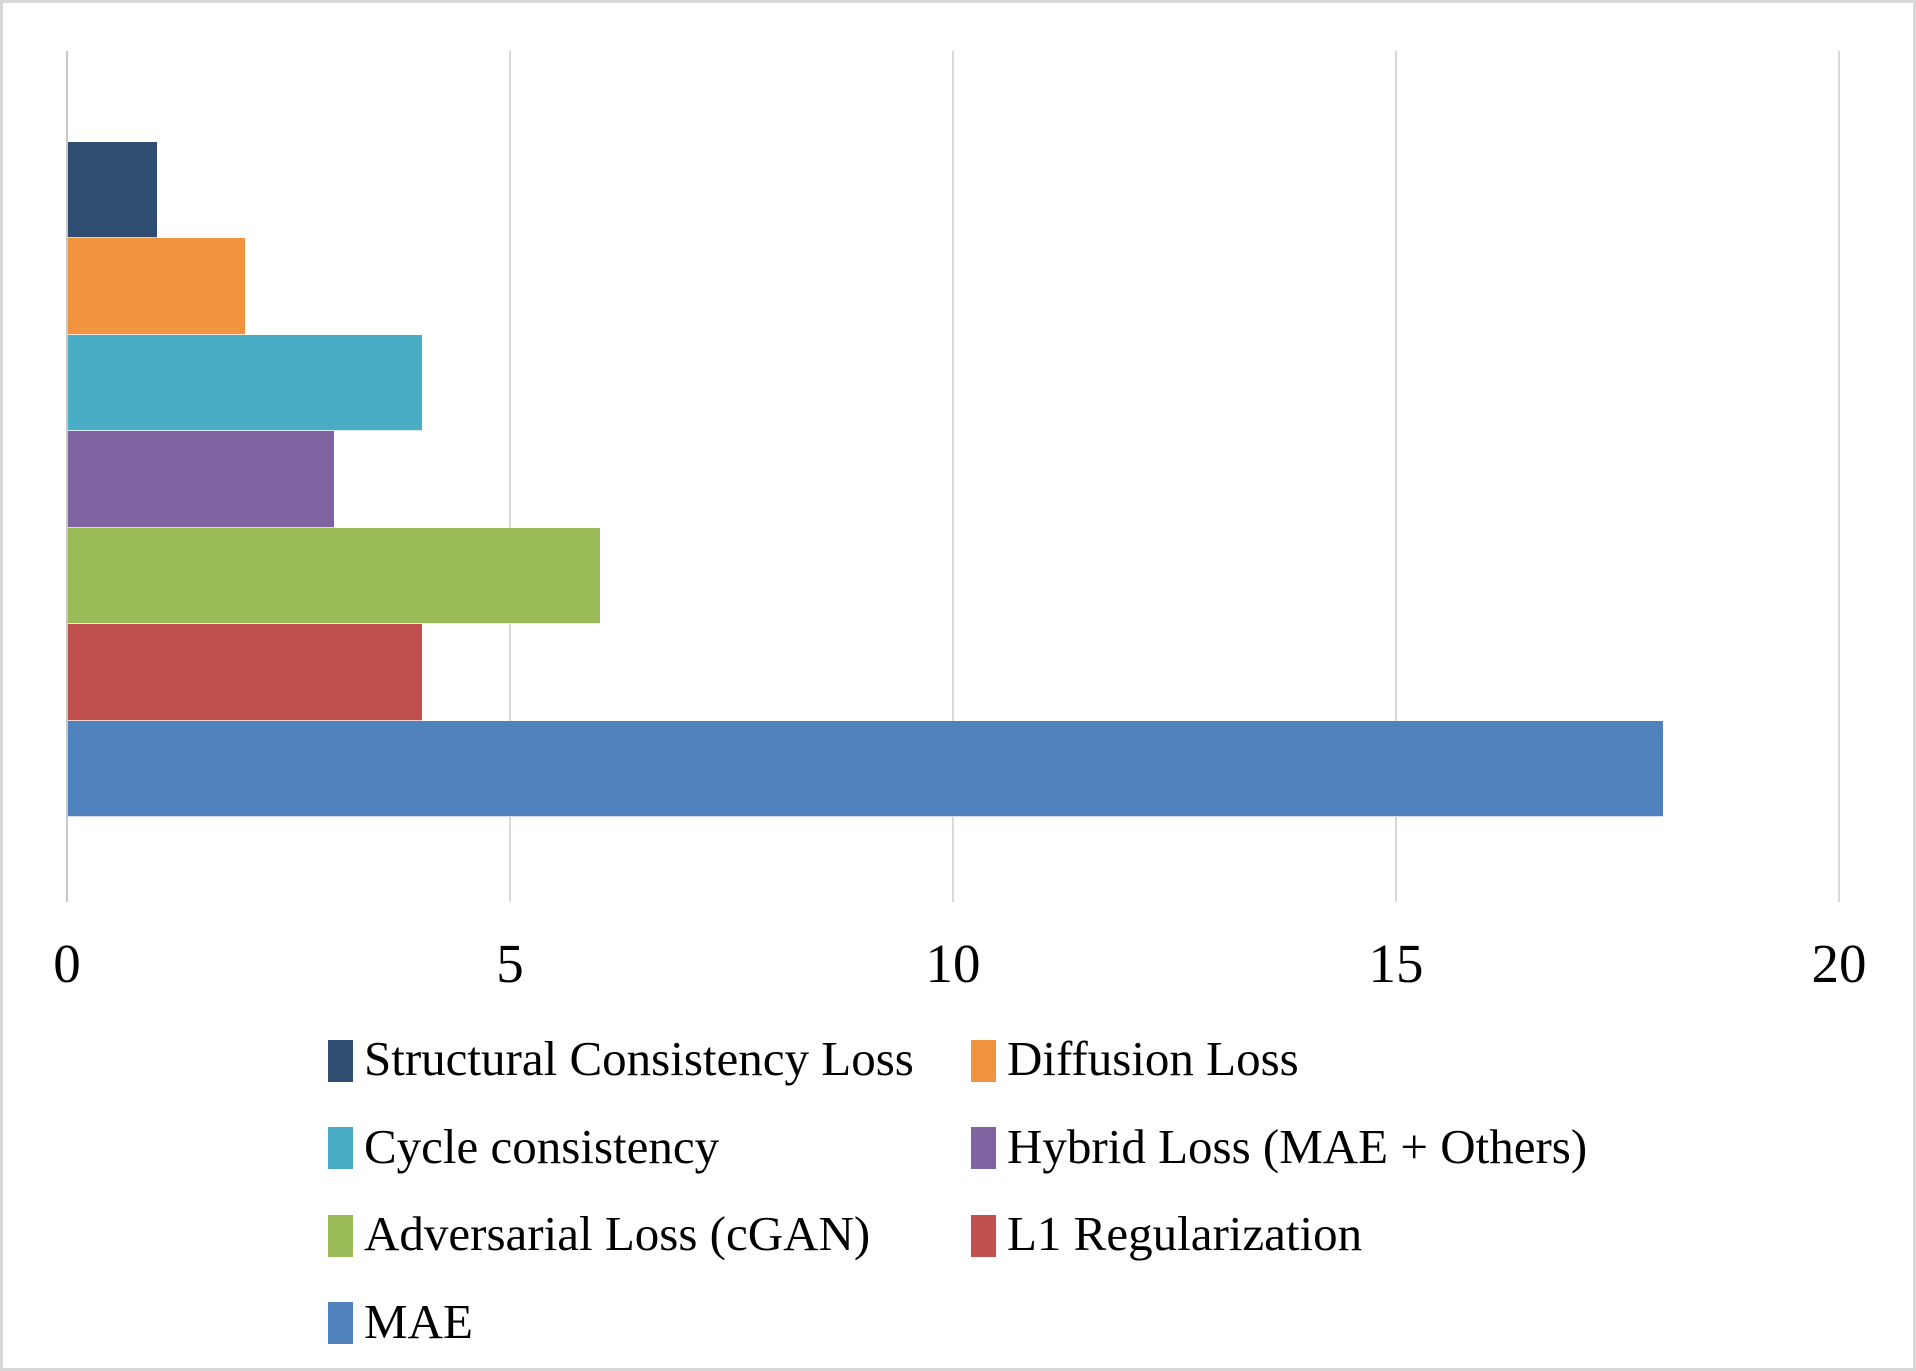  What do you see at coordinates (649, 1321) in the screenshot?
I see `legend-item: MAE` at bounding box center [649, 1321].